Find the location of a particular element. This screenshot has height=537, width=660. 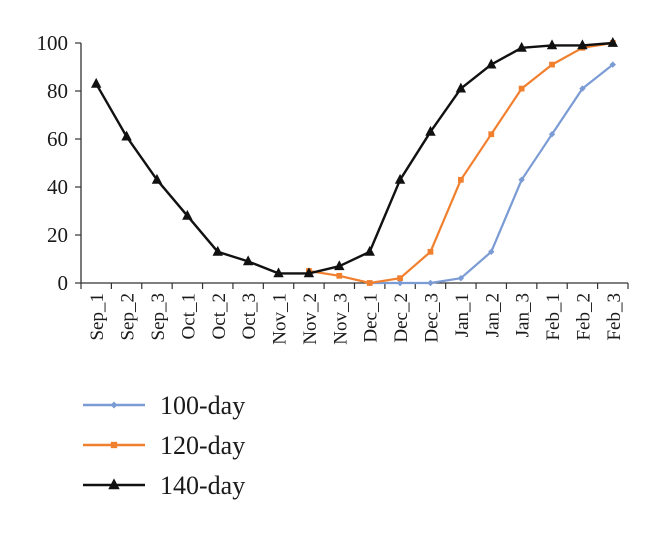

y-axis-ticks: 0 20 40 60 80 100 is located at coordinates (59, 163).